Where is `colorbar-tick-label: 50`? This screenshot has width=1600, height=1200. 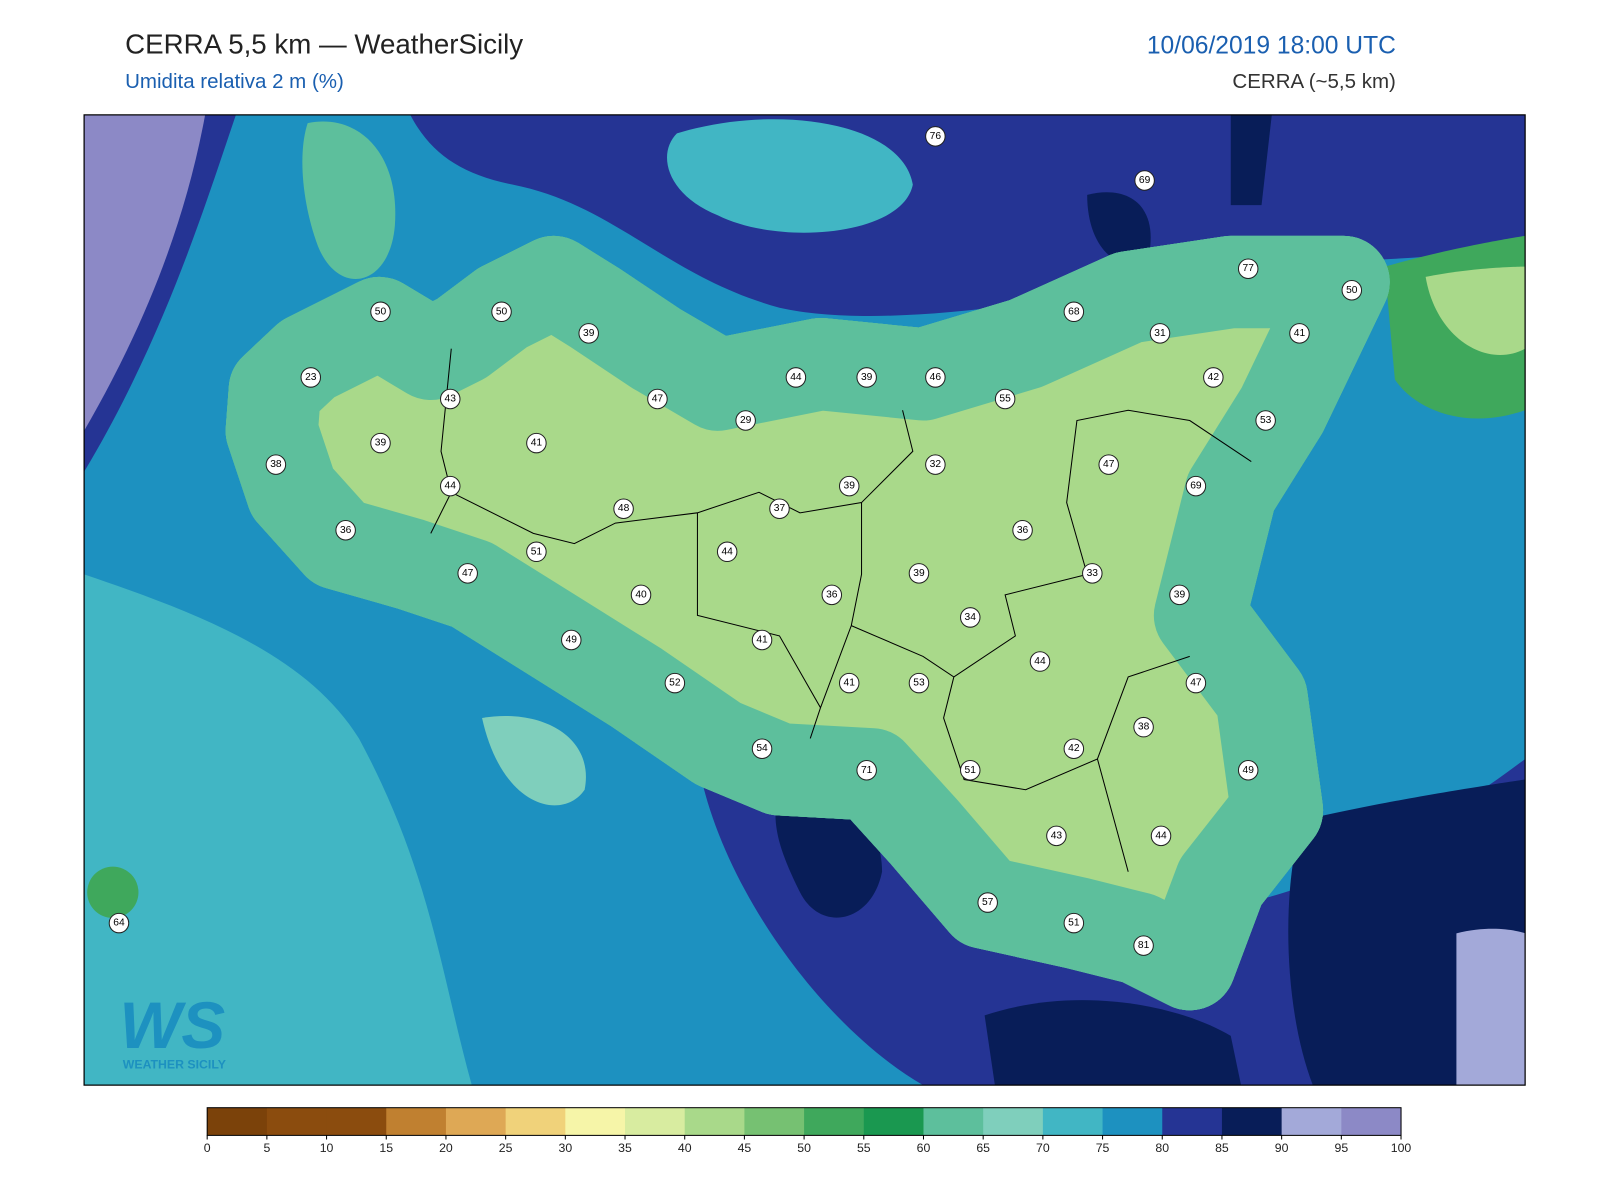 colorbar-tick-label: 50 is located at coordinates (804, 1148).